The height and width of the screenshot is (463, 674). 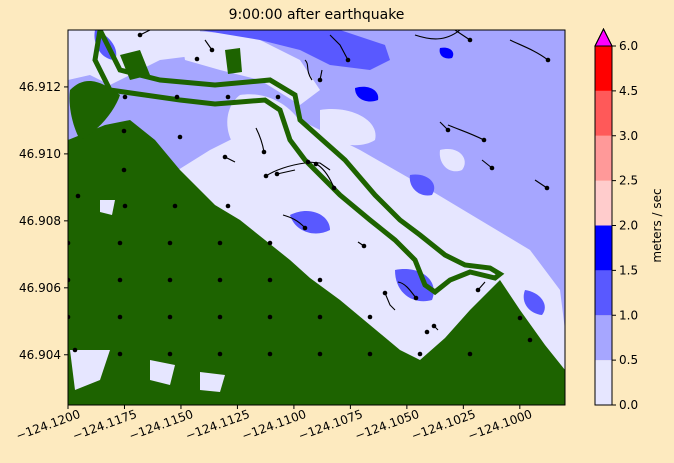 I want to click on x-tick-label: −124.1100, so click(x=274, y=425).